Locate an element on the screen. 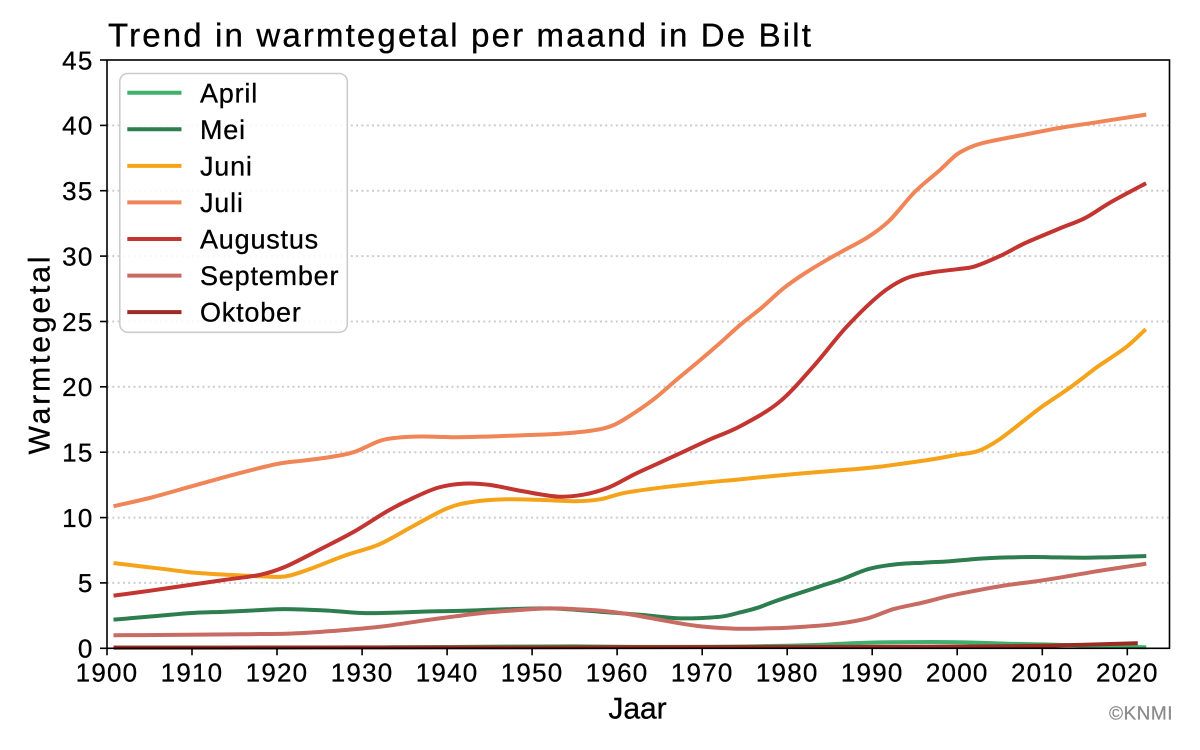 This screenshot has width=1200, height=750. svg-text: Juni is located at coordinates (226, 167).